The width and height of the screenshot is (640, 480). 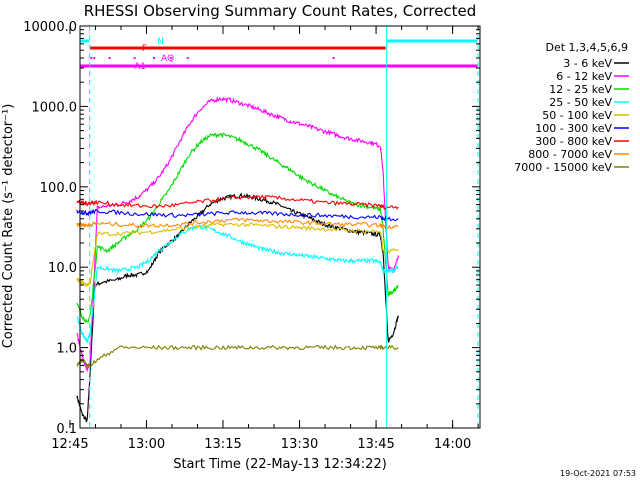 What do you see at coordinates (375, 444) in the screenshot?
I see `x-tick-label: 13:45` at bounding box center [375, 444].